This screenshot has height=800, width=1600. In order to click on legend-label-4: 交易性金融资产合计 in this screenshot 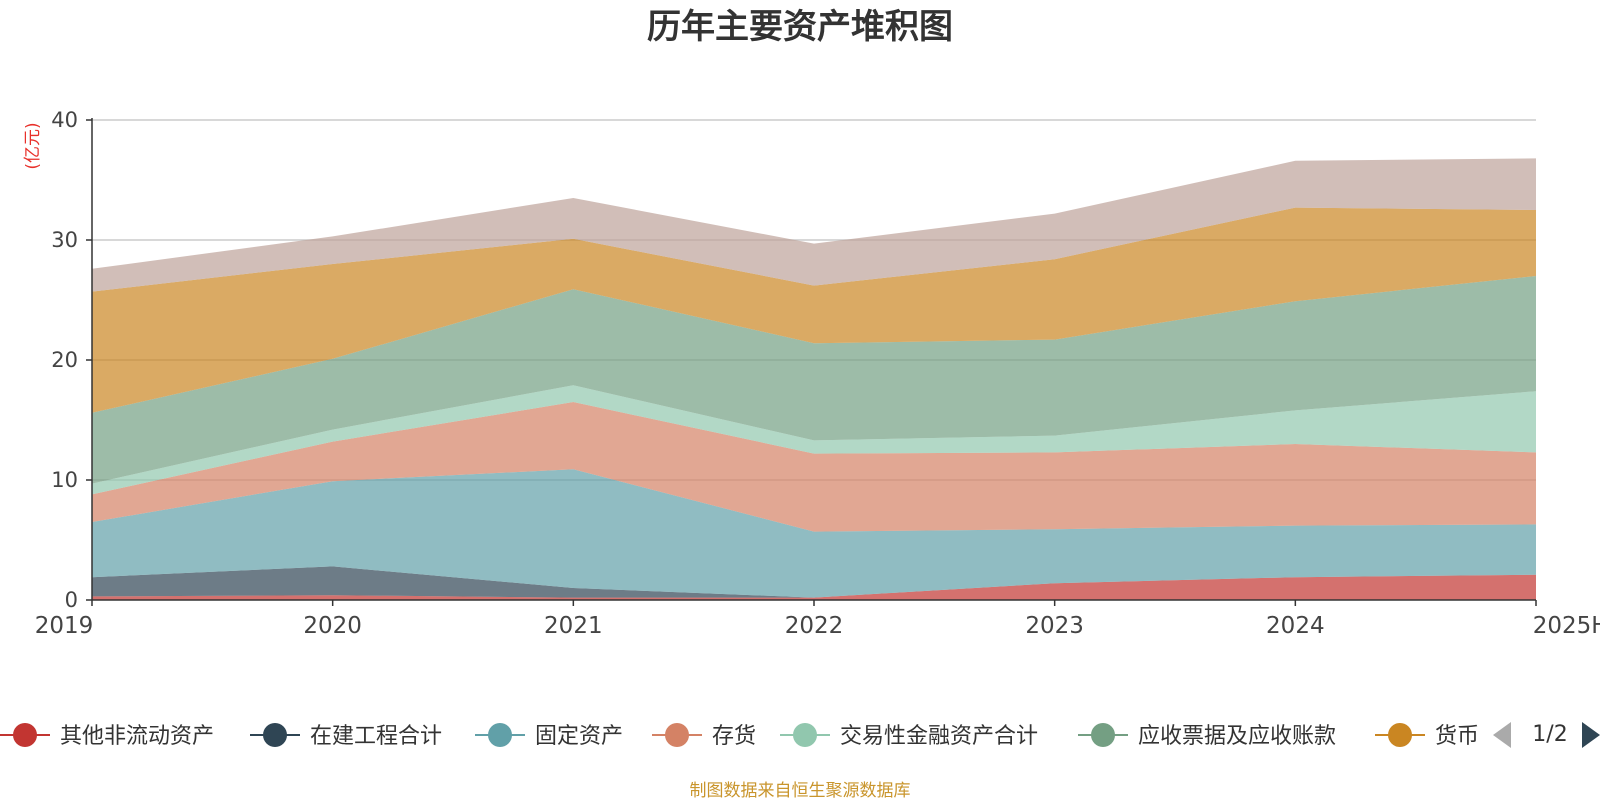, I will do `click(939, 736)`.